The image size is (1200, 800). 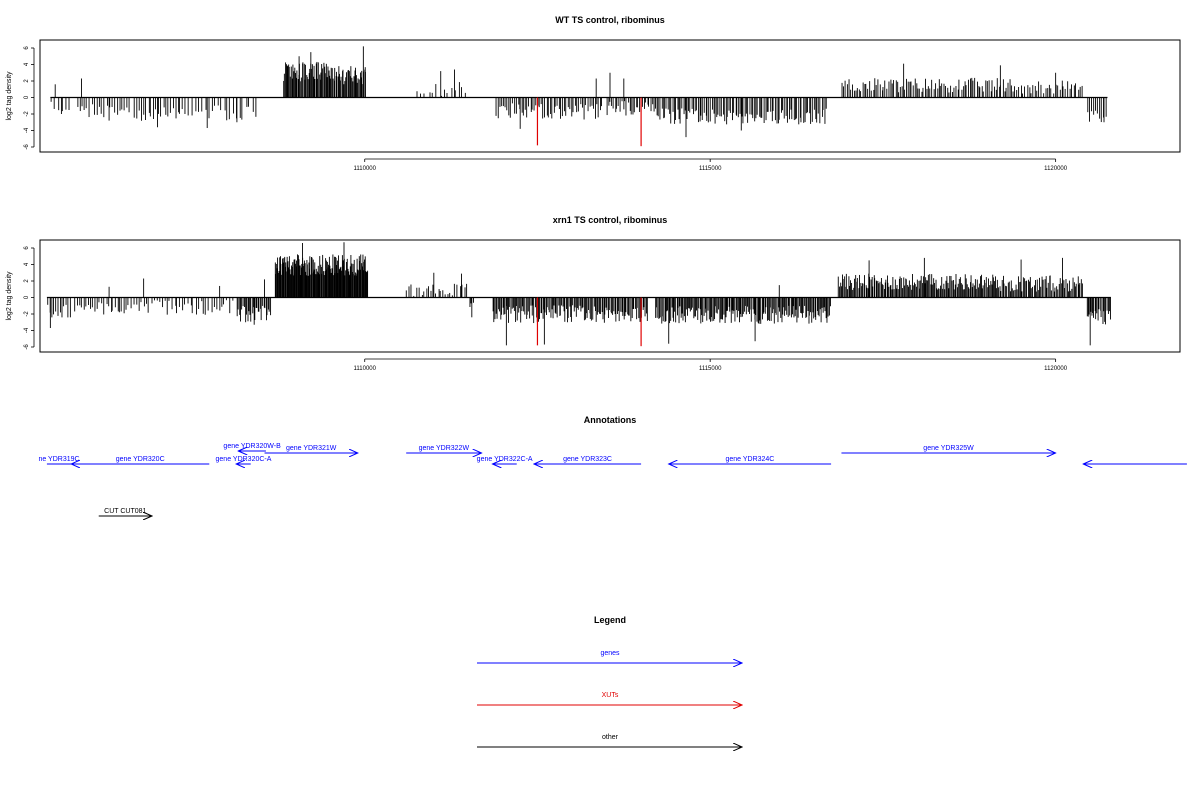 I want to click on wt-y-axis: 6 4 2 0 -2 -4 -6, so click(x=29, y=98).